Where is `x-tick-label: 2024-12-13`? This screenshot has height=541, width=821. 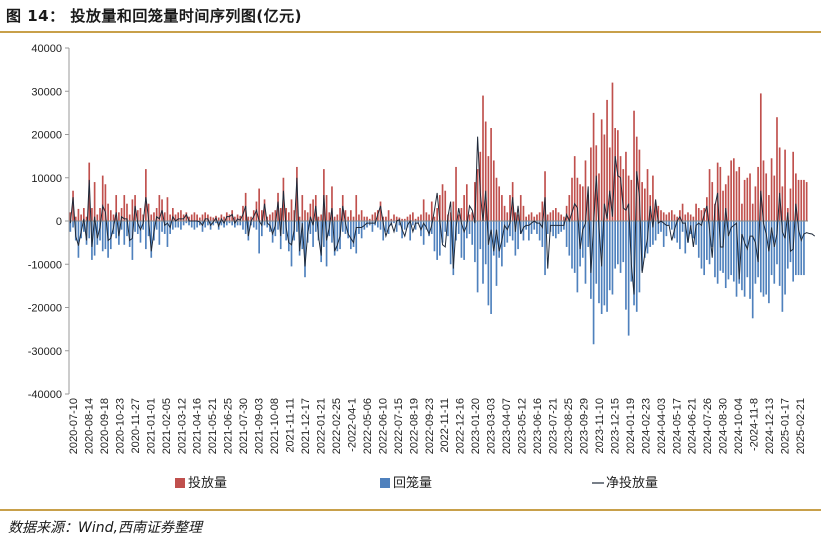
x-tick-label: 2024-12-13 is located at coordinates (770, 426).